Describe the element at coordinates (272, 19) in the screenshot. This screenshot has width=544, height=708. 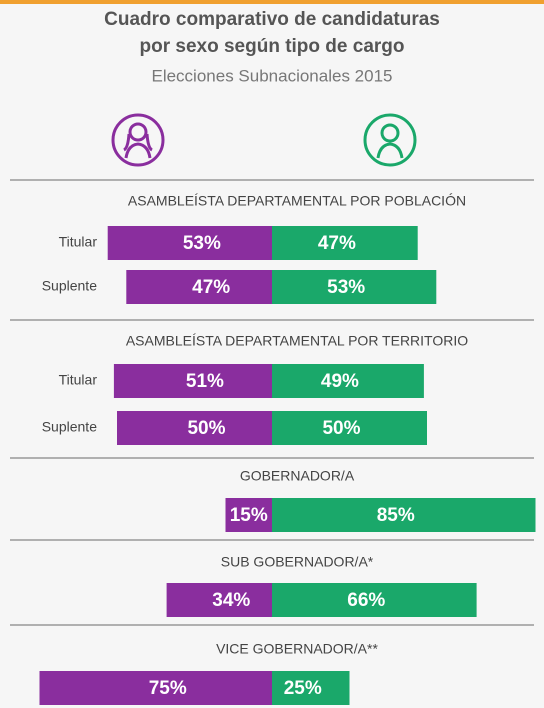
I see `title-line: Cuadro comparativo de candidaturas` at that location.